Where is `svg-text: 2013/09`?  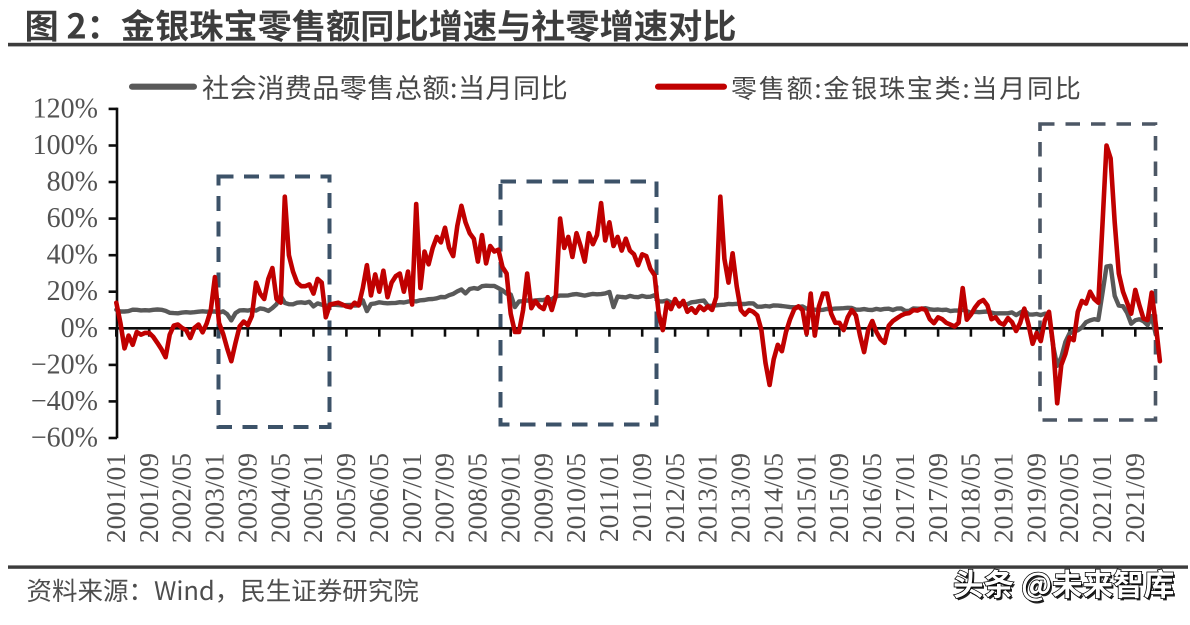 svg-text: 2013/09 is located at coordinates (740, 498).